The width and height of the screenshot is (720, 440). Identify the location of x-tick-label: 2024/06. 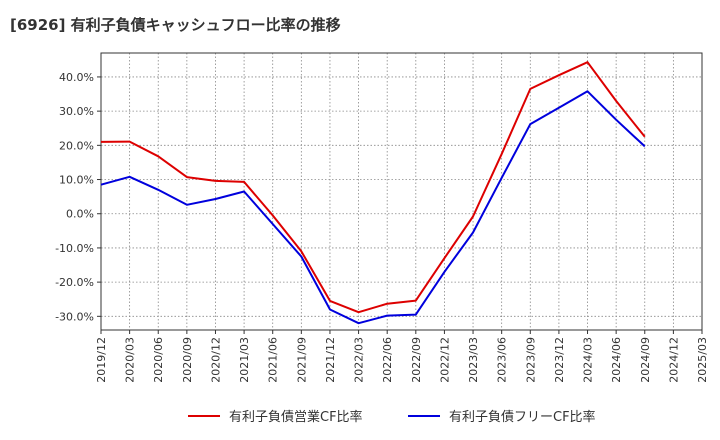
(616, 360).